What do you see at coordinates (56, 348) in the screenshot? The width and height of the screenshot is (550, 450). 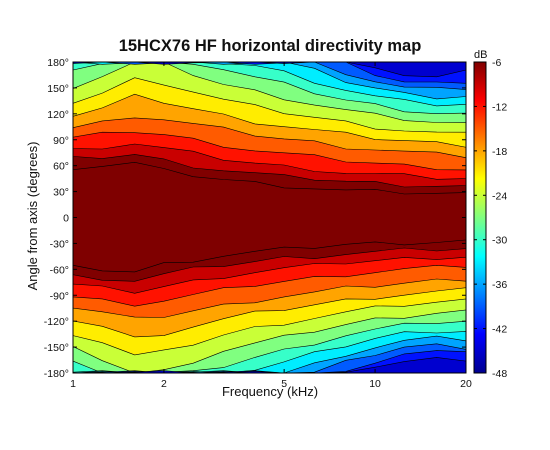 I see `y-tick-label: -150°` at bounding box center [56, 348].